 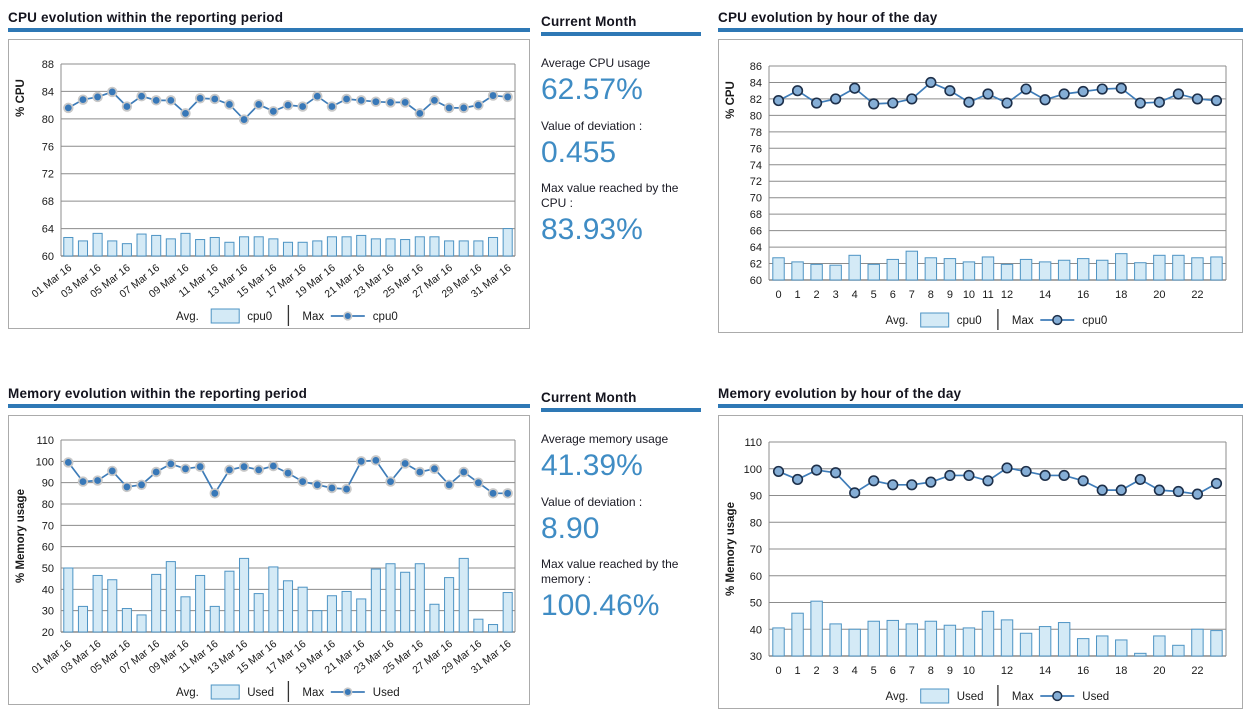 What do you see at coordinates (386, 693) in the screenshot?
I see `legend-label: Used` at bounding box center [386, 693].